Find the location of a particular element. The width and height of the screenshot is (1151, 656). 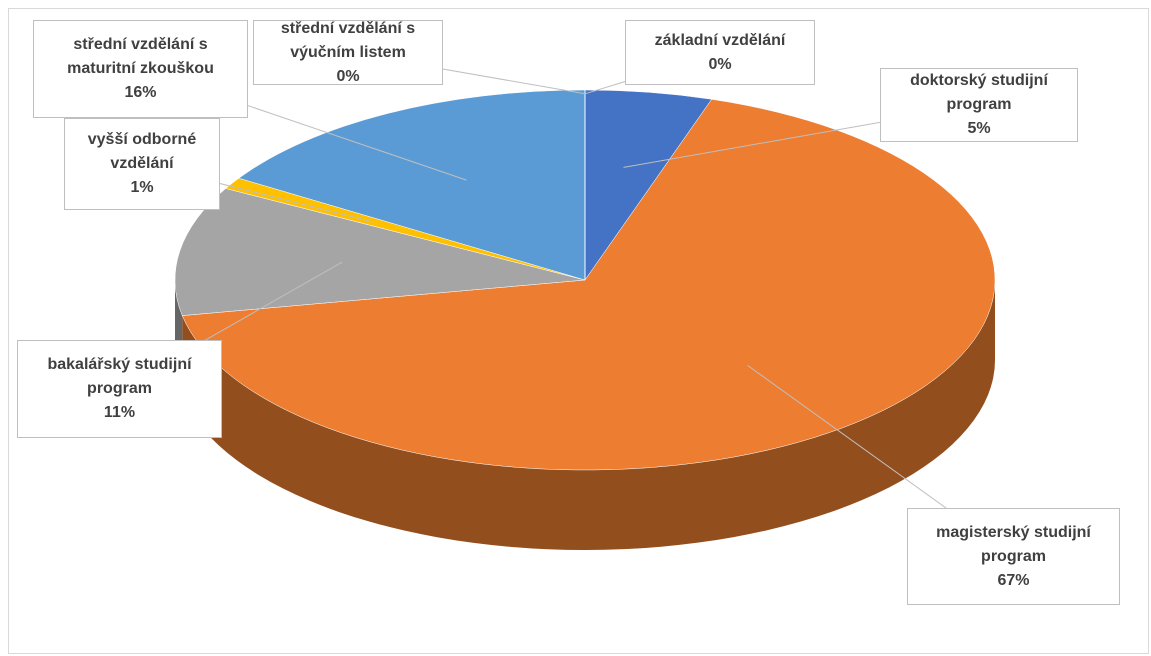

data-label: střední vzdělání s maturitní zkouškou 16% is located at coordinates (140, 69).